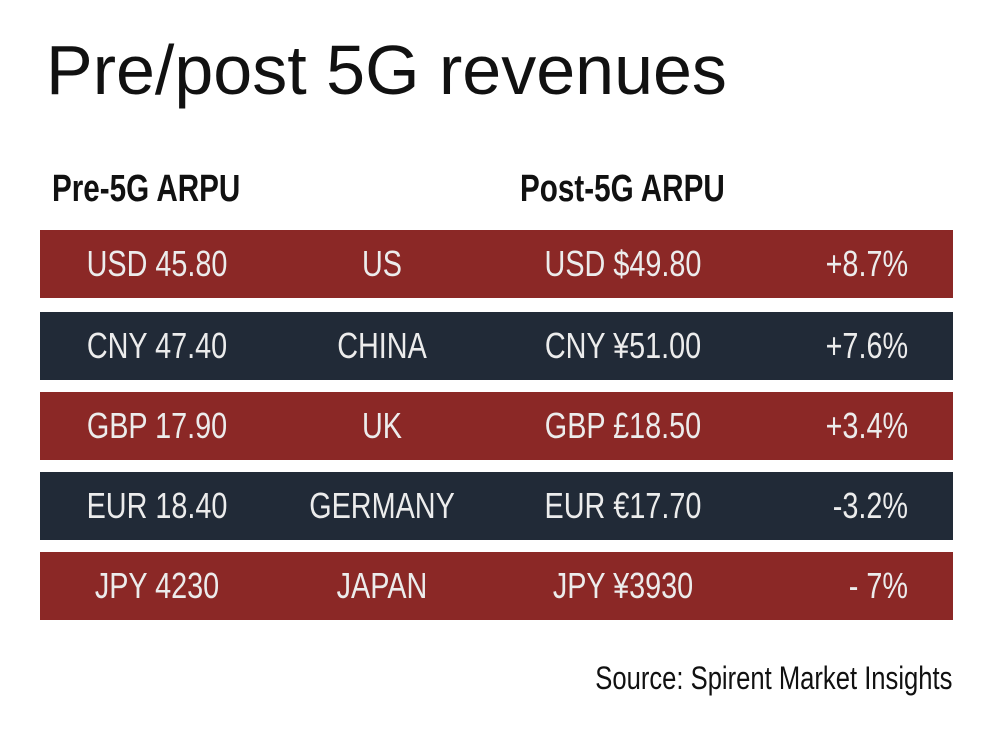 The width and height of the screenshot is (994, 738). I want to click on table-row: GBP 17.90 UK GBP £18.50 +3.4%, so click(496, 426).